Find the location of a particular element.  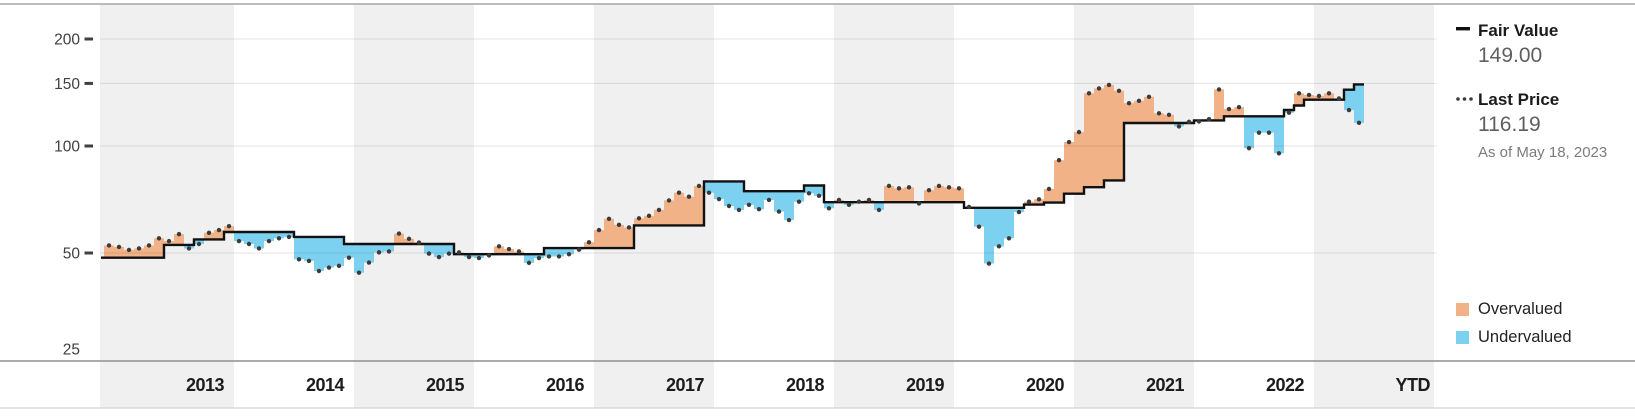

svg-text: 200 is located at coordinates (67, 40).